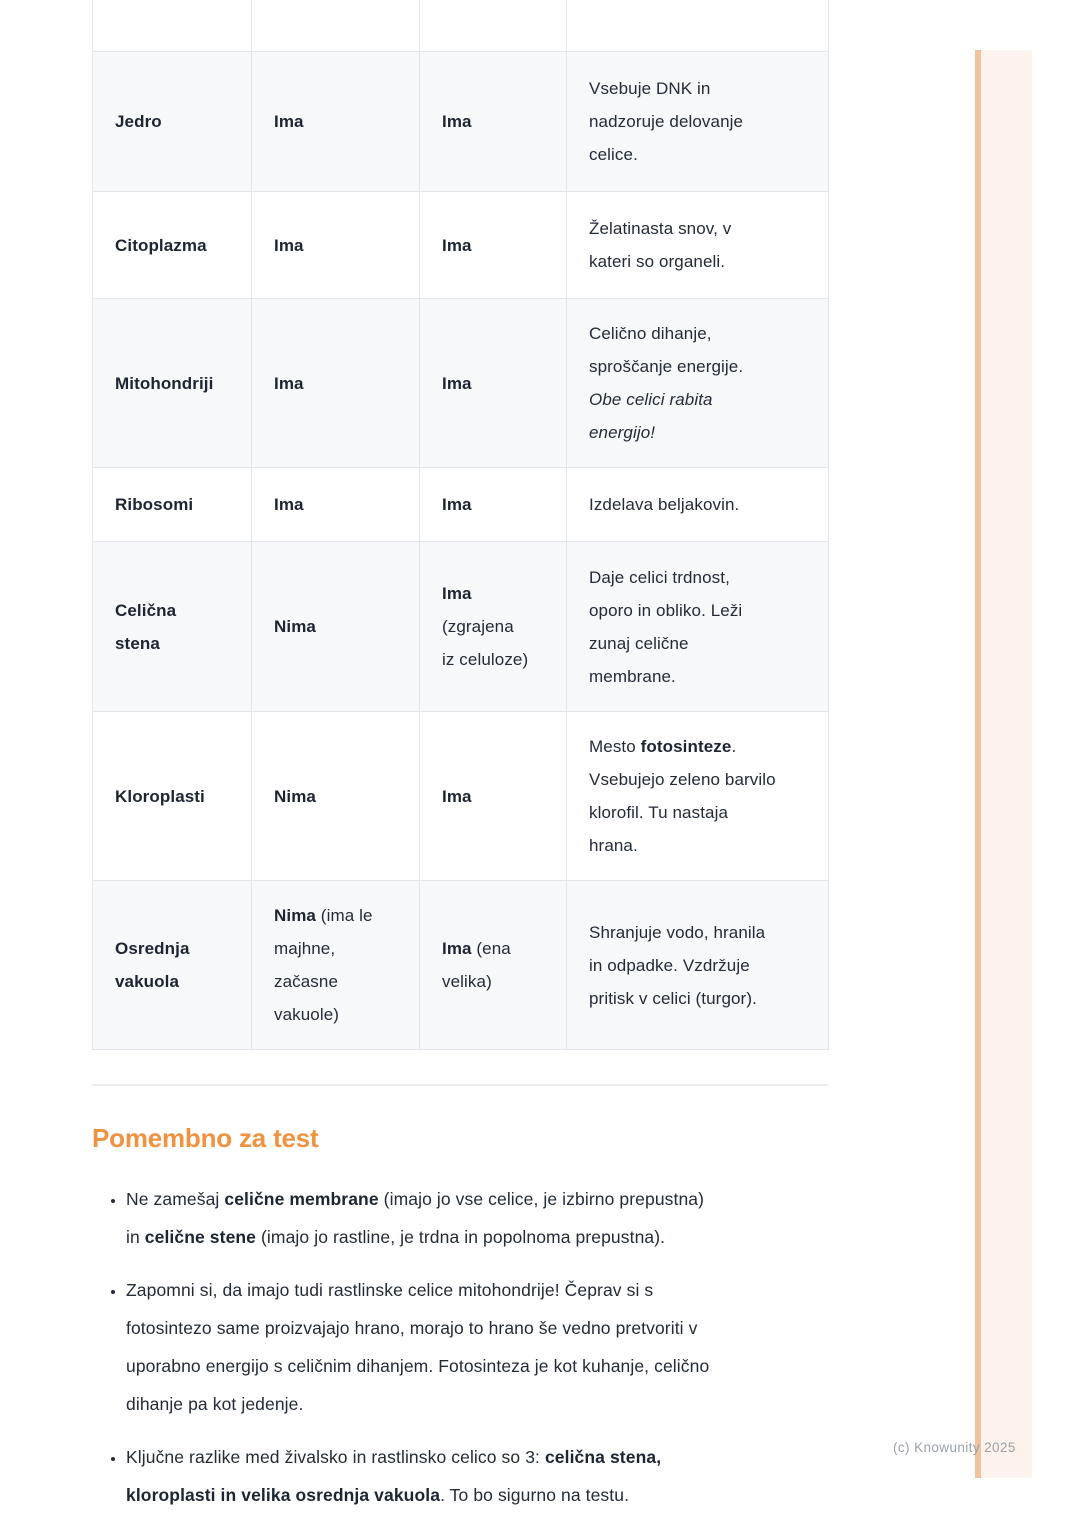 This screenshot has width=1080, height=1529. Describe the element at coordinates (146, 626) in the screenshot. I see `text-segment: Celična stena` at that location.